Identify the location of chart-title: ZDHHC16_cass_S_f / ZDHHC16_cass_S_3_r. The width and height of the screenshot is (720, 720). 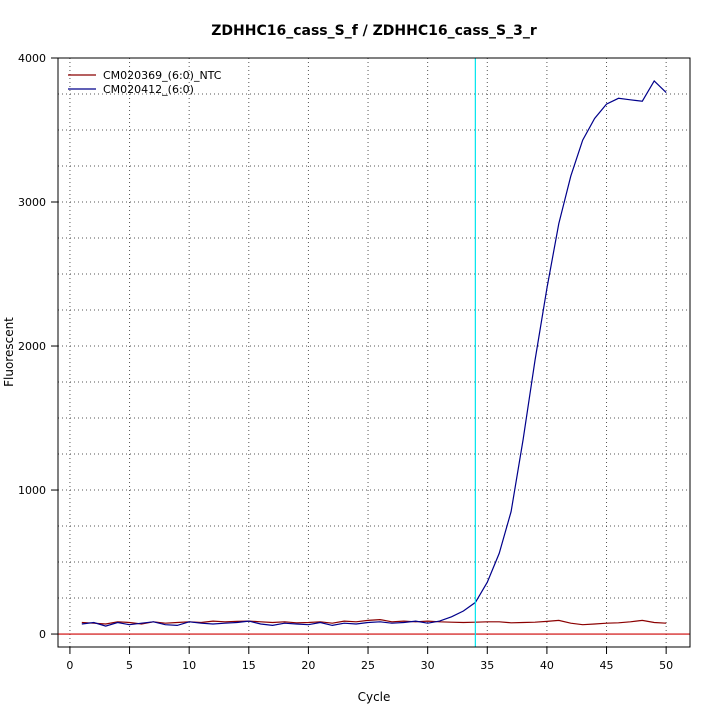
(374, 31).